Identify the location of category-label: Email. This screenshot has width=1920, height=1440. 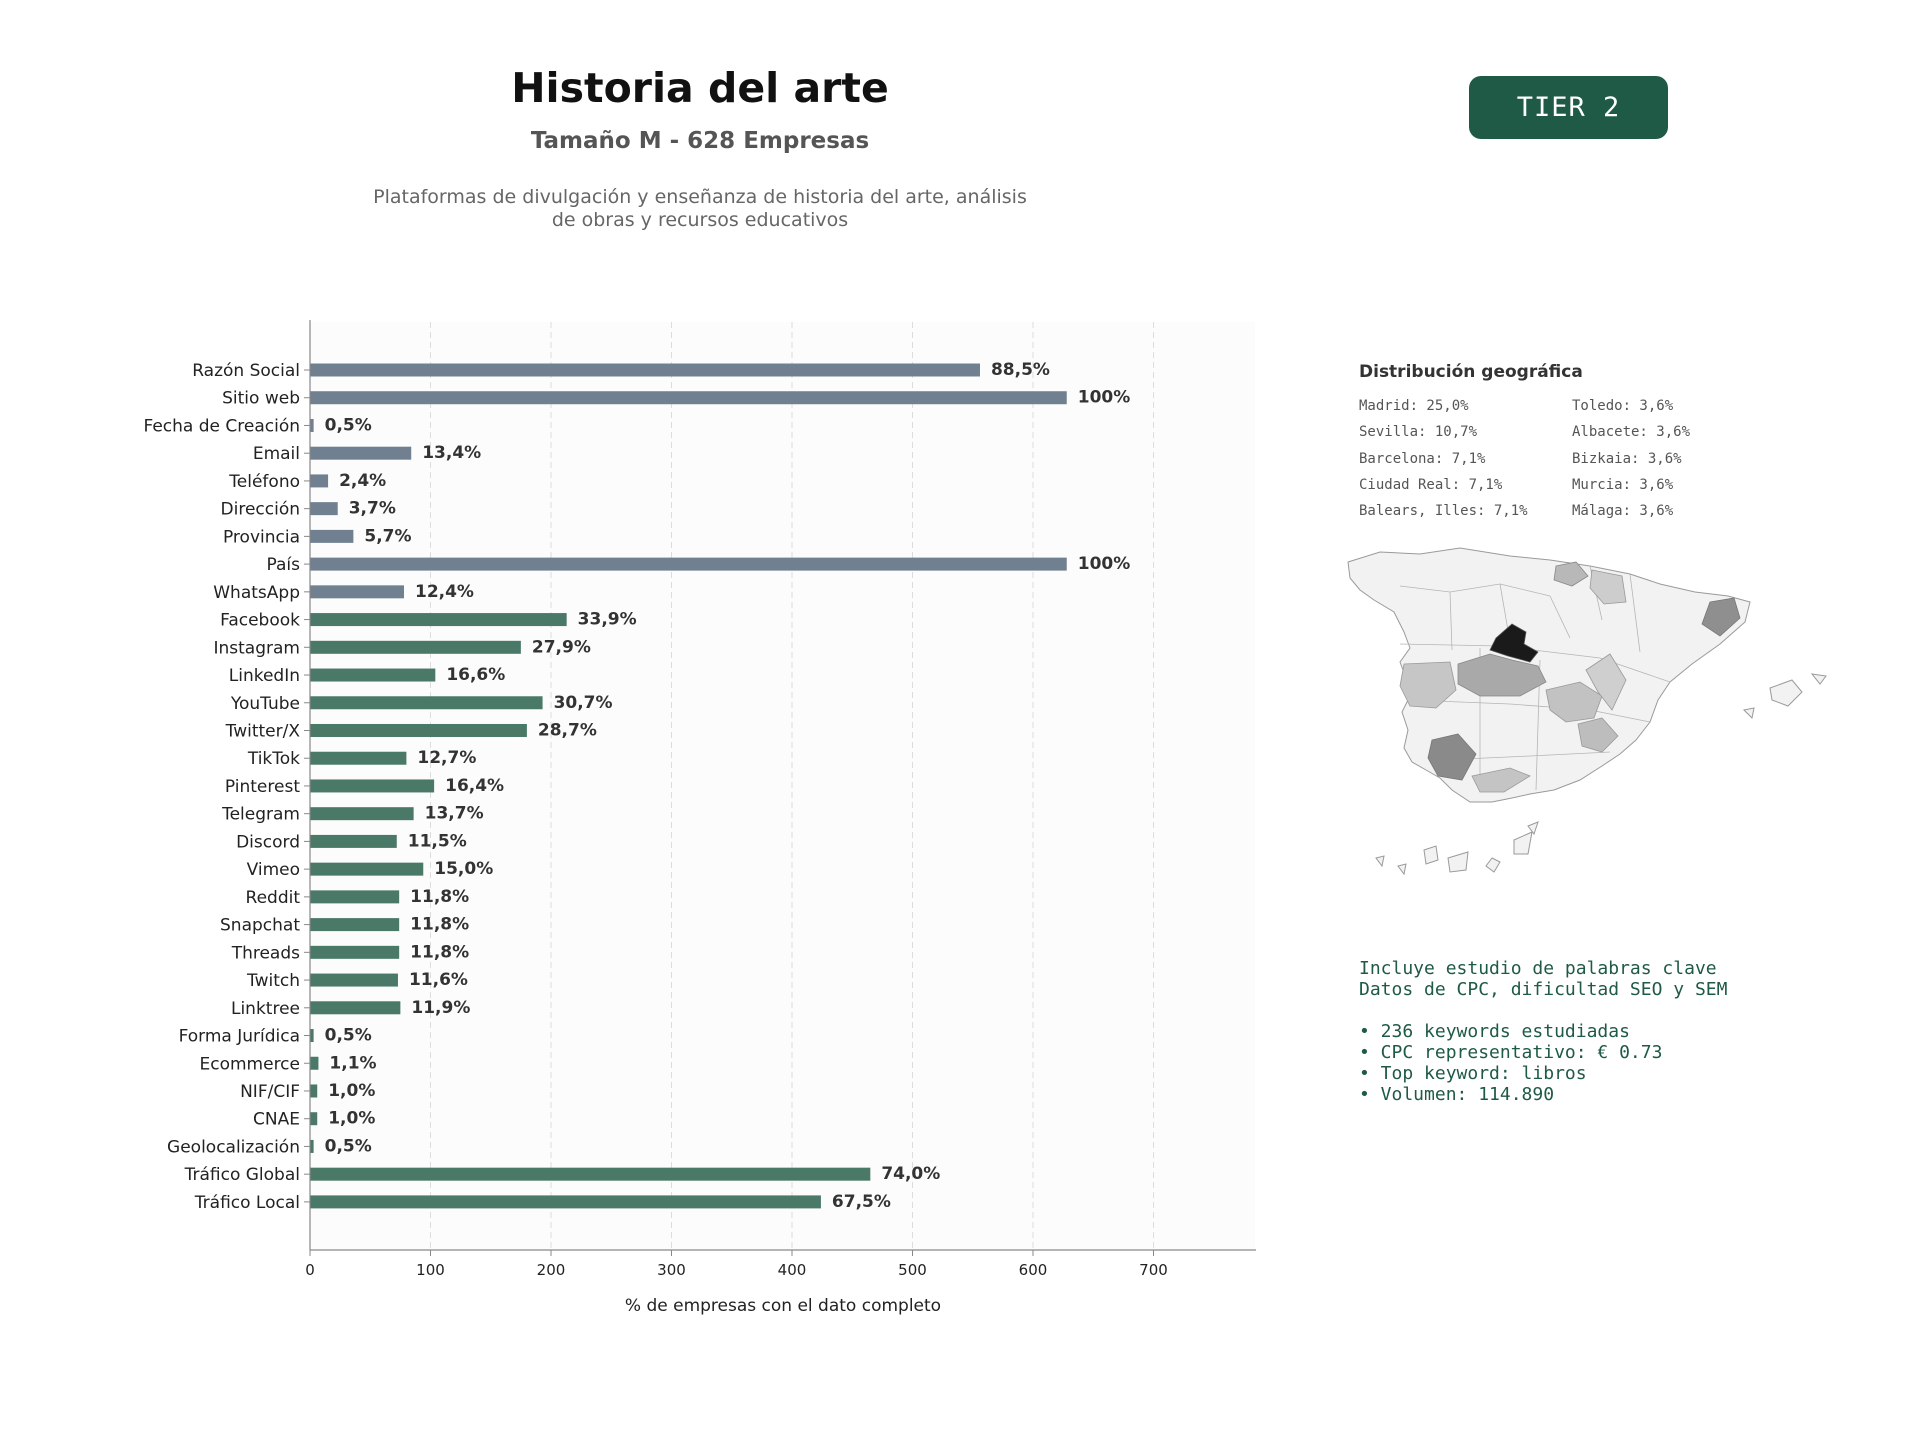
(276, 454).